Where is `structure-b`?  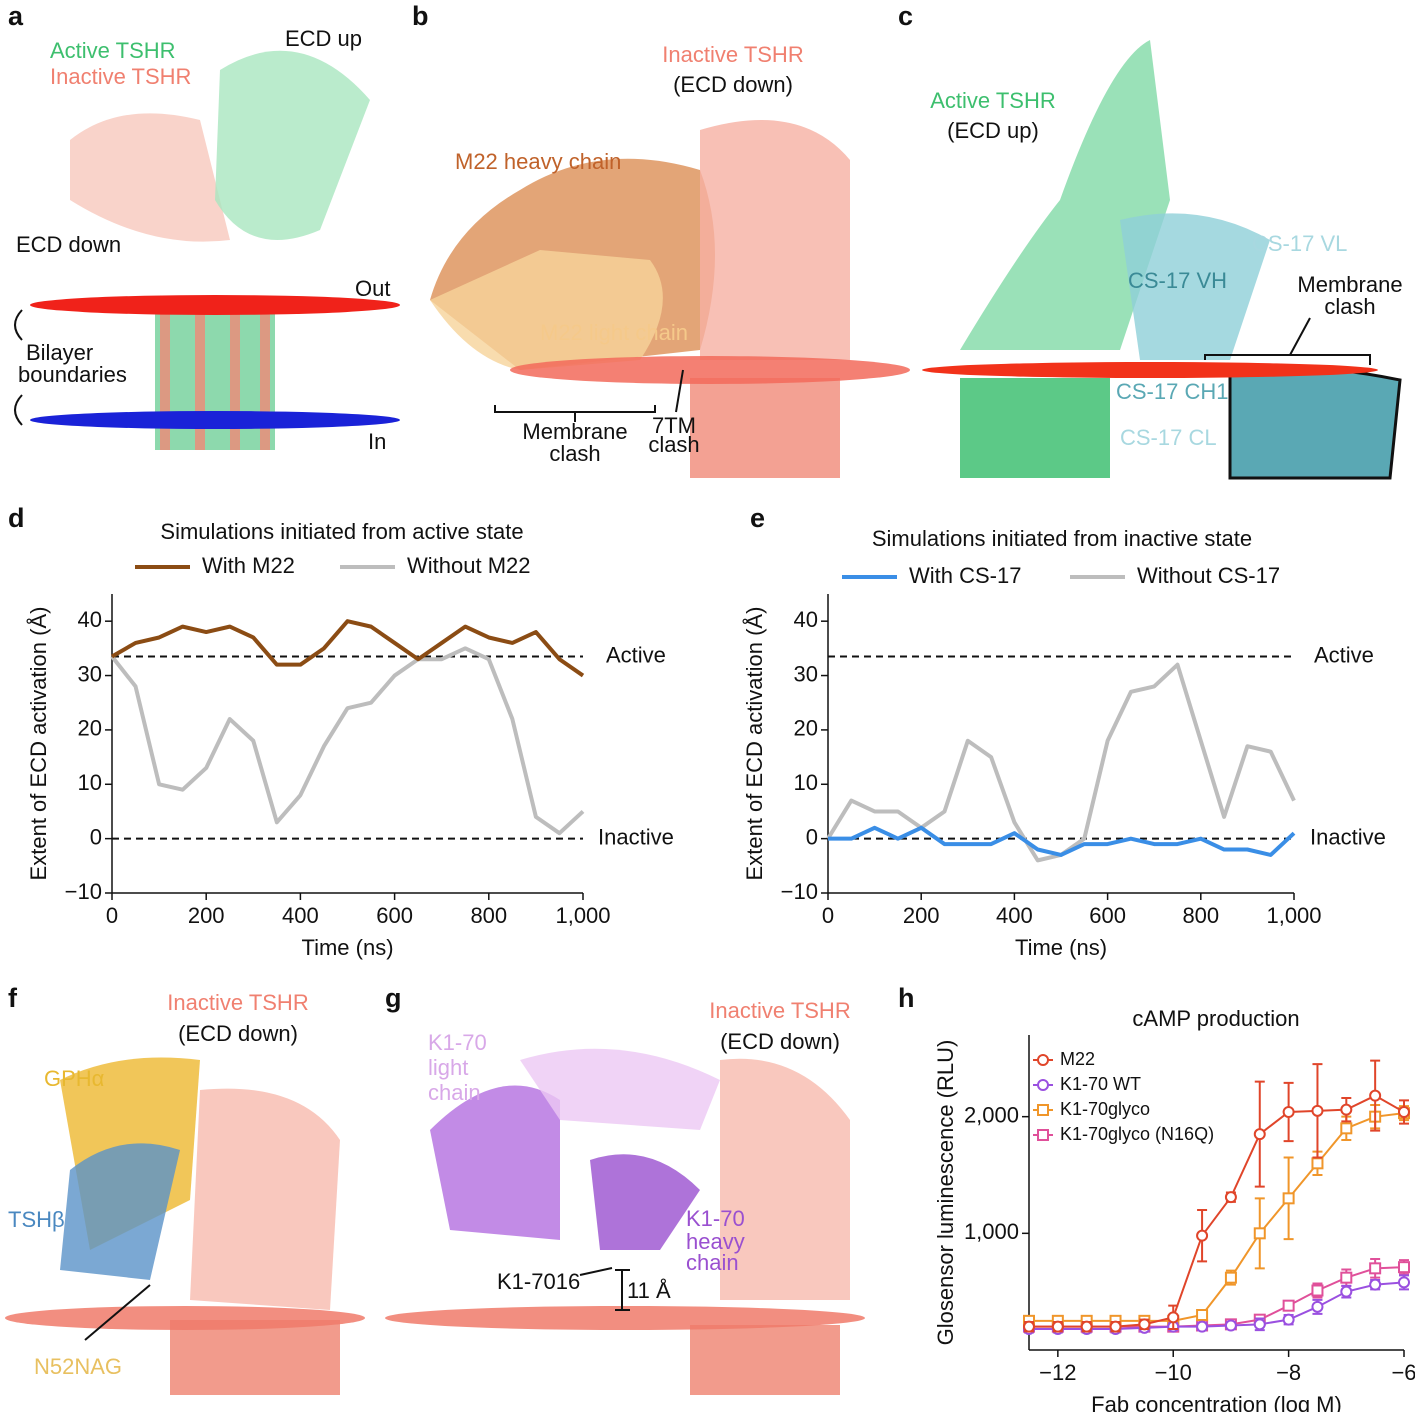
structure-b is located at coordinates (670, 299).